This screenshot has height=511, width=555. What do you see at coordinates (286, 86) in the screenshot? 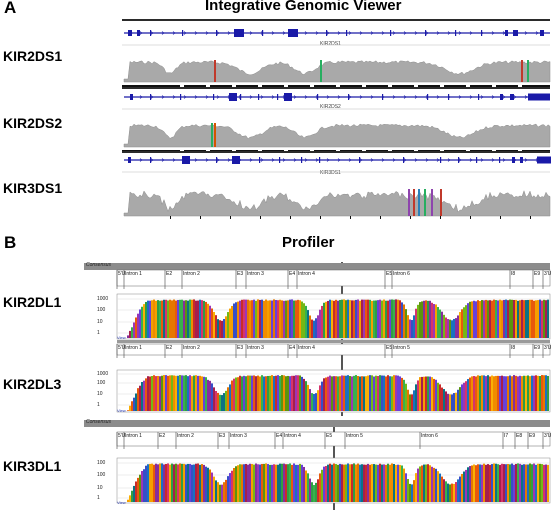
I see `read-bar-gap` at bounding box center [286, 86].